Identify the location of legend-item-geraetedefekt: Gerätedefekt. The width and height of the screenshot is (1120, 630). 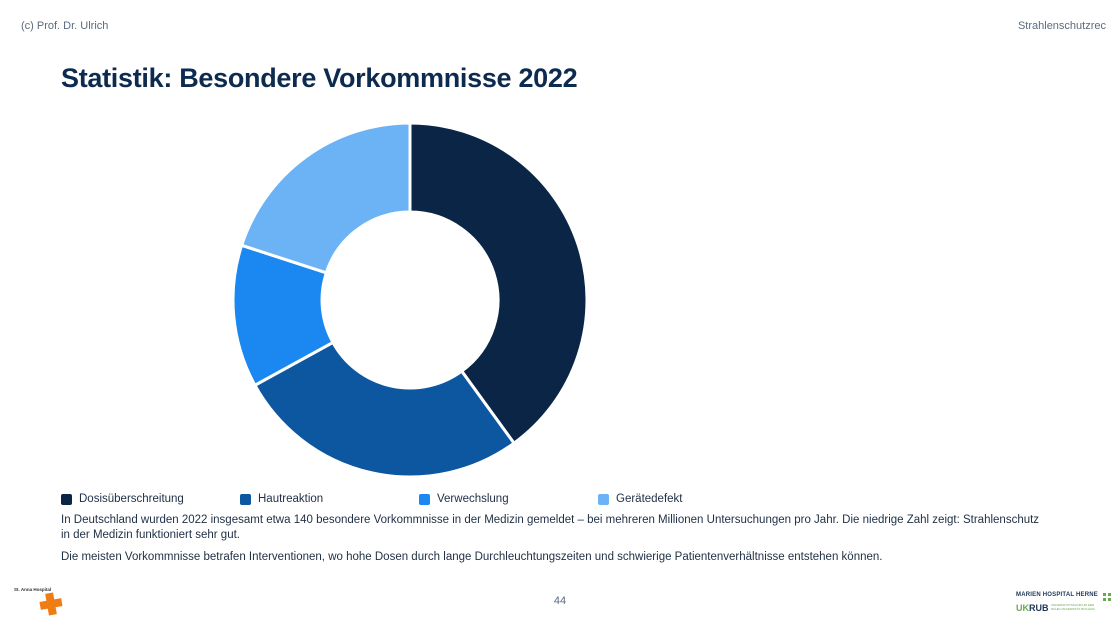
(640, 499).